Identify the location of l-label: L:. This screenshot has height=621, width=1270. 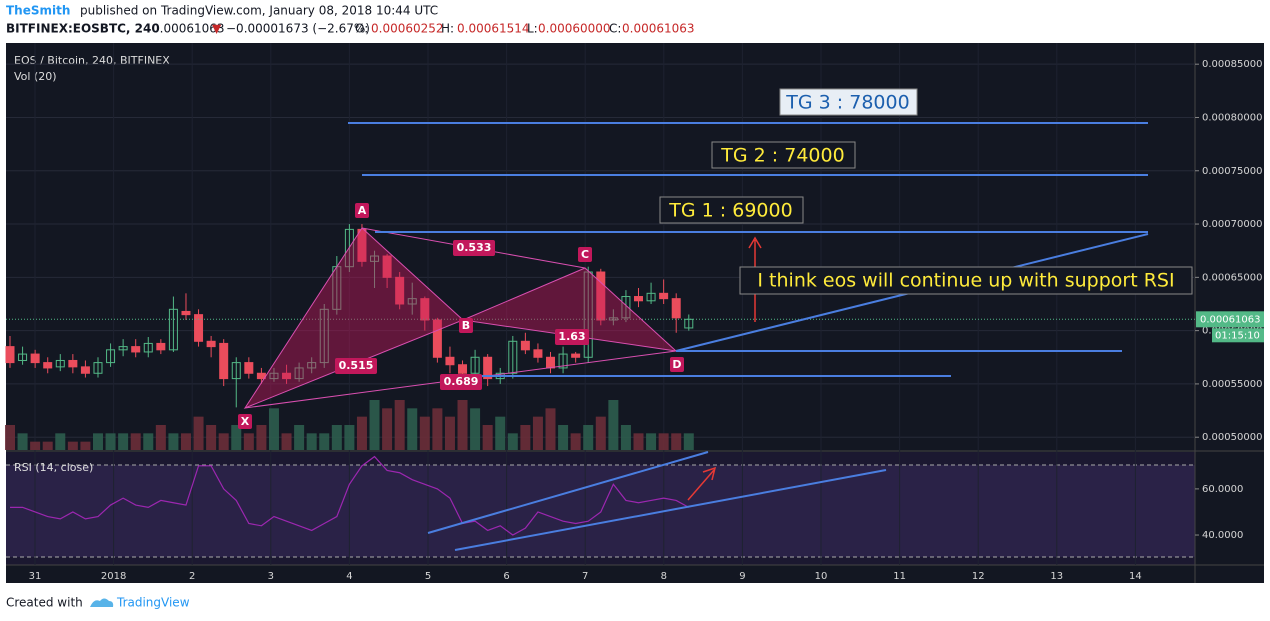
(532, 29).